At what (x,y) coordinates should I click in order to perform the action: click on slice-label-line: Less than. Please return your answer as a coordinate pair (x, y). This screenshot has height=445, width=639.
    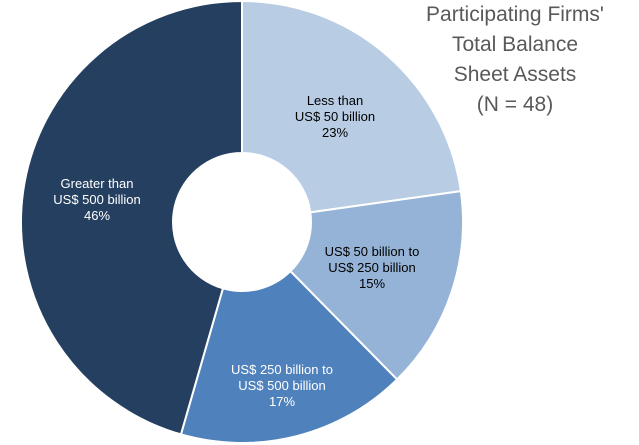
    Looking at the image, I should click on (335, 100).